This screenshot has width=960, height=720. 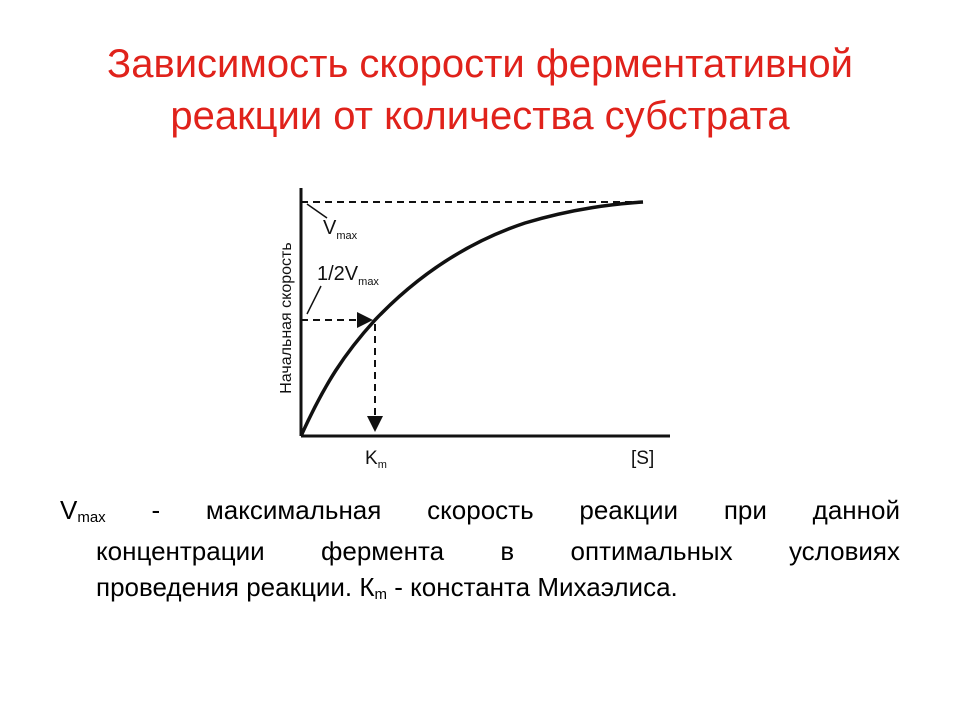 I want to click on caption-line-3-a: проведения реакции. К, so click(x=235, y=587).